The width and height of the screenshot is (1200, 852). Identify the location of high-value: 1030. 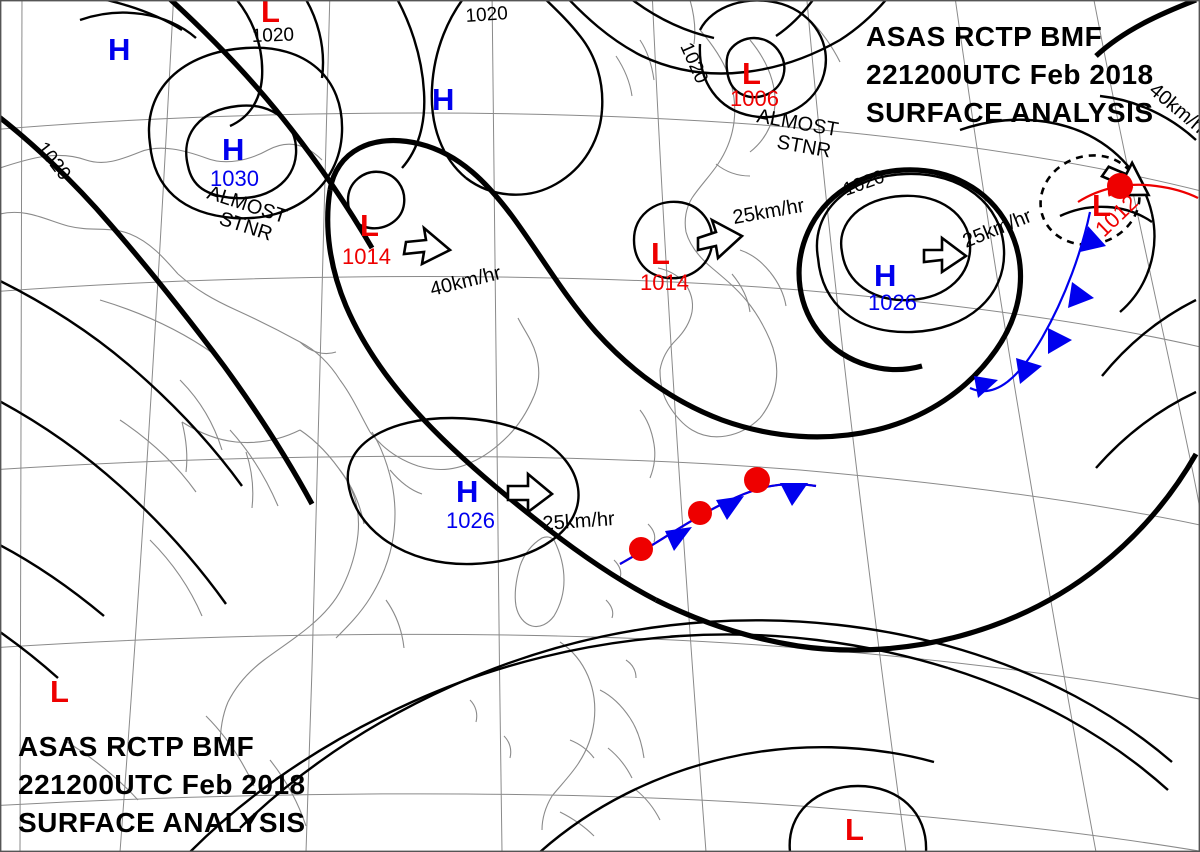
(234, 178).